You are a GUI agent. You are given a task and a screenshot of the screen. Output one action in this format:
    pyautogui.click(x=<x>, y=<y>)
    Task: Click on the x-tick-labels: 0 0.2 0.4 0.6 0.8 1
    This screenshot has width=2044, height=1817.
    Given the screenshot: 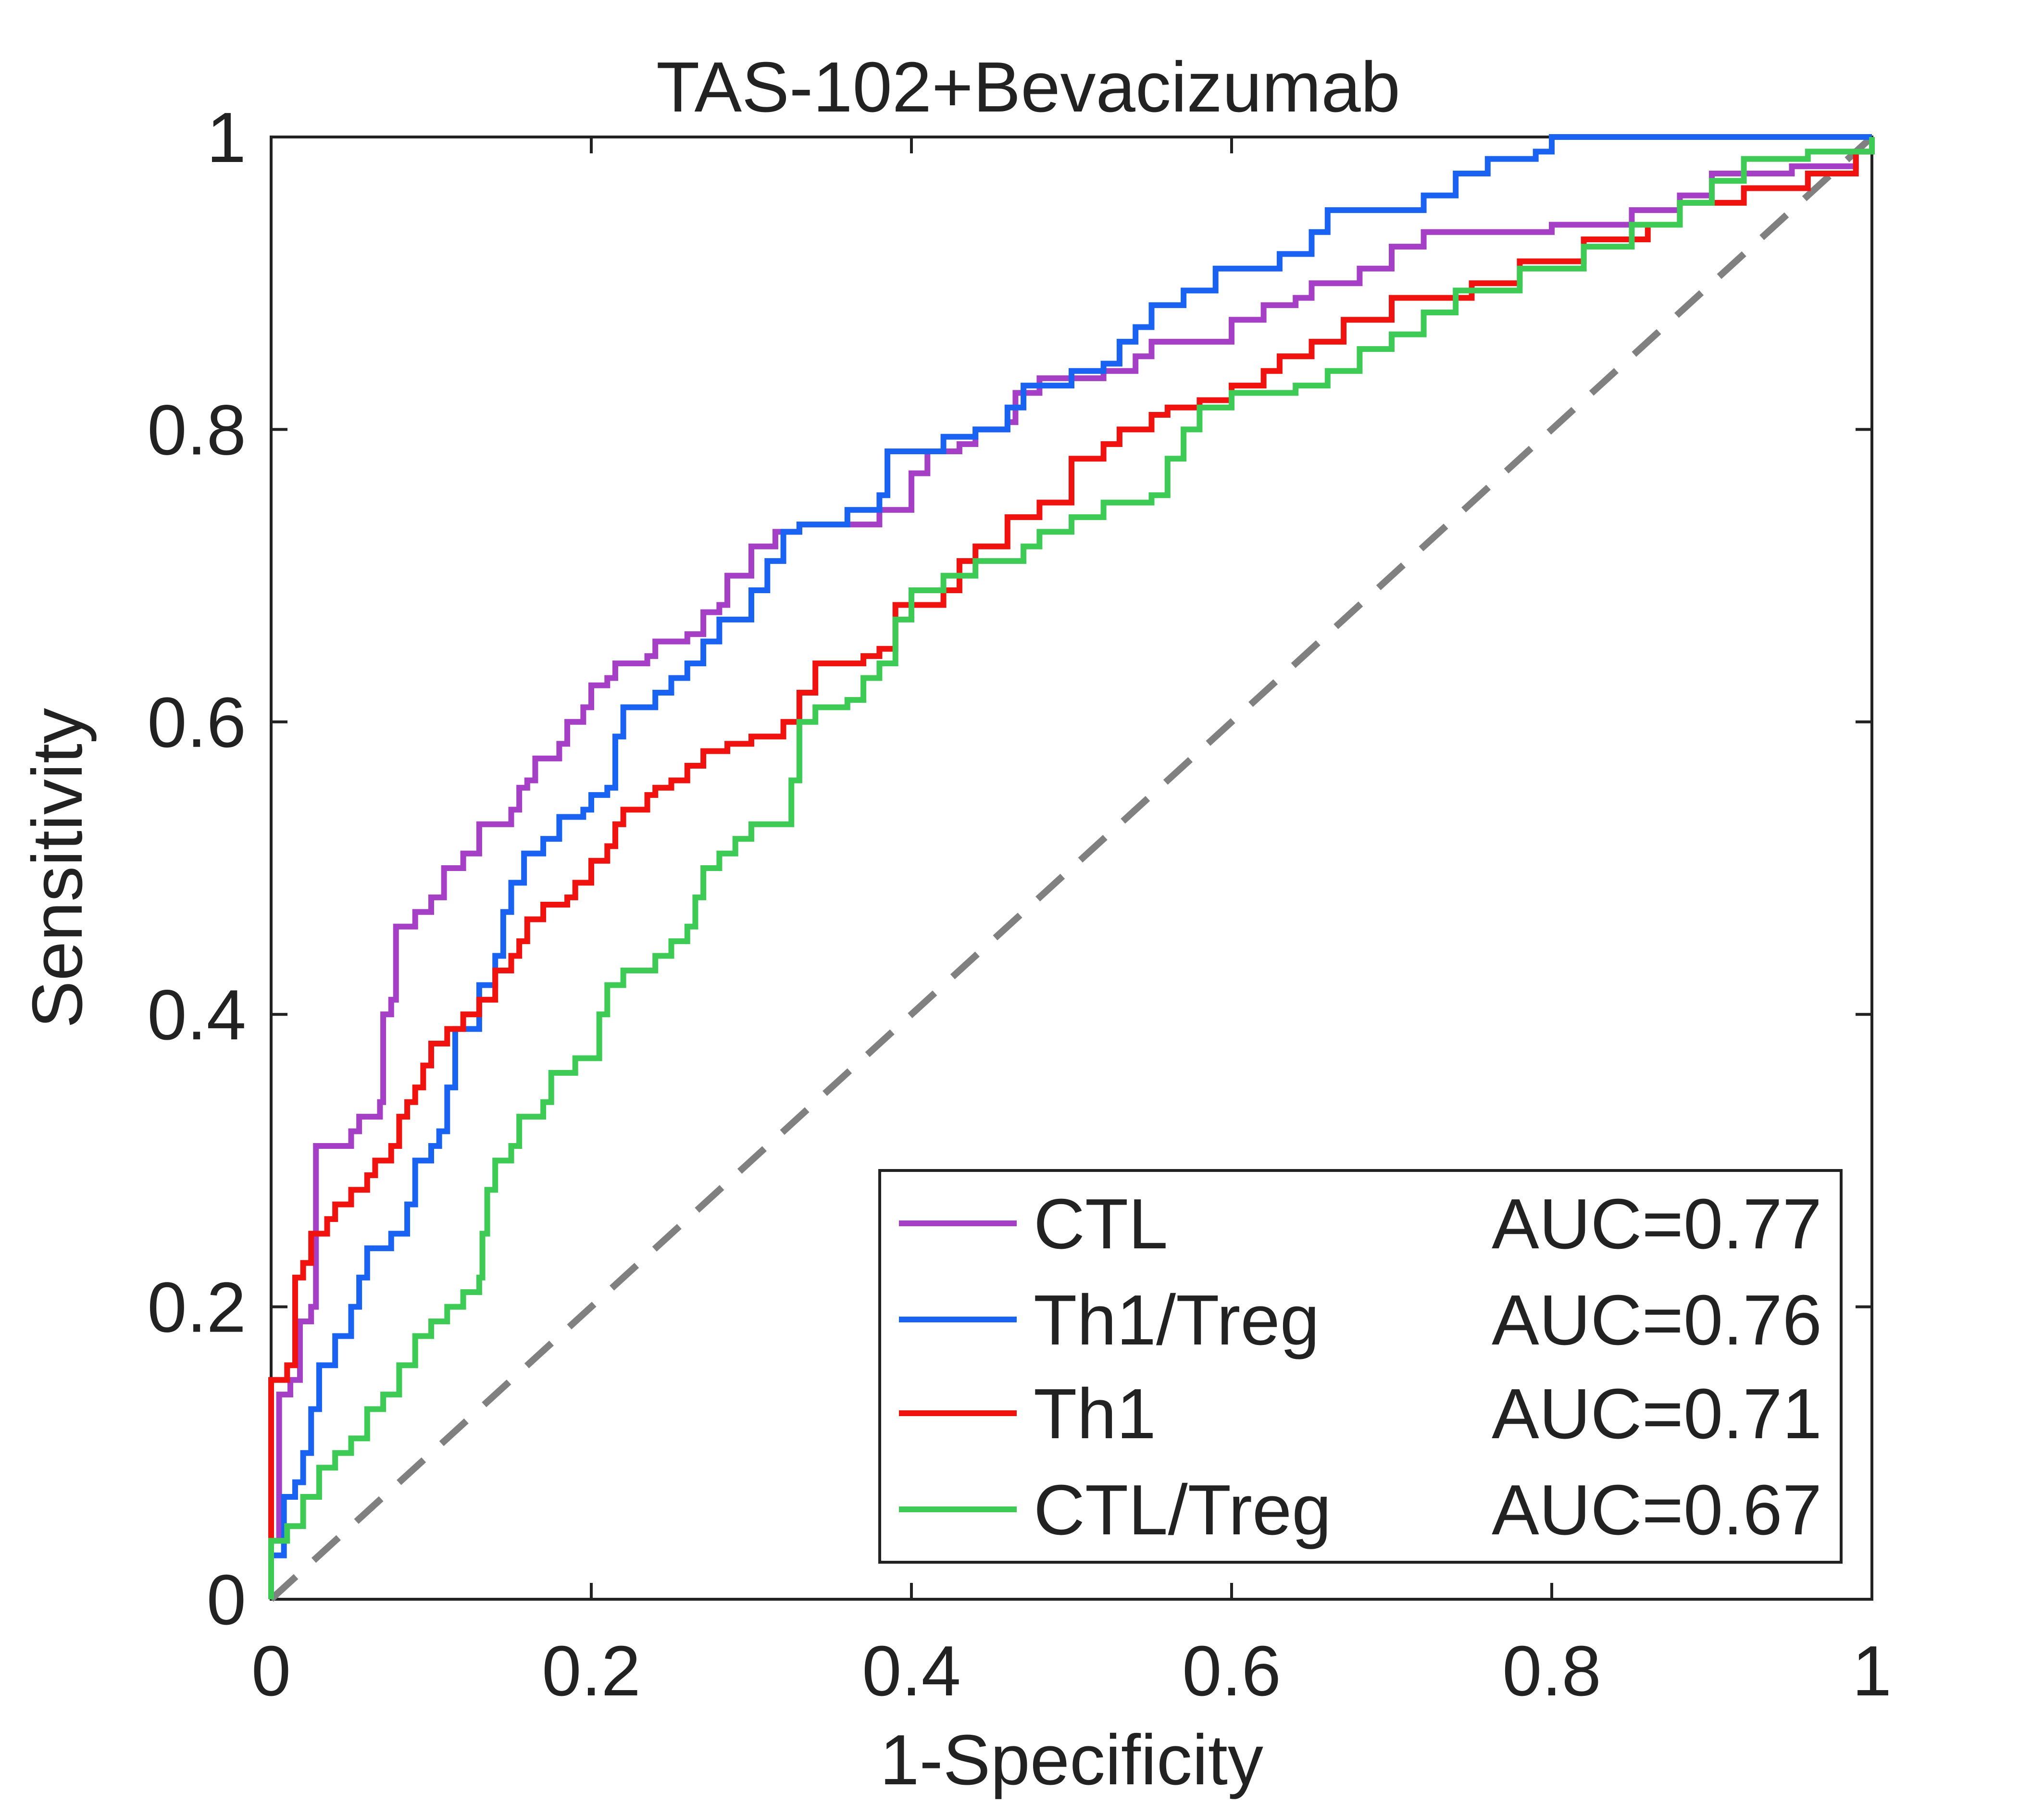 What is the action you would take?
    pyautogui.click(x=1071, y=1671)
    